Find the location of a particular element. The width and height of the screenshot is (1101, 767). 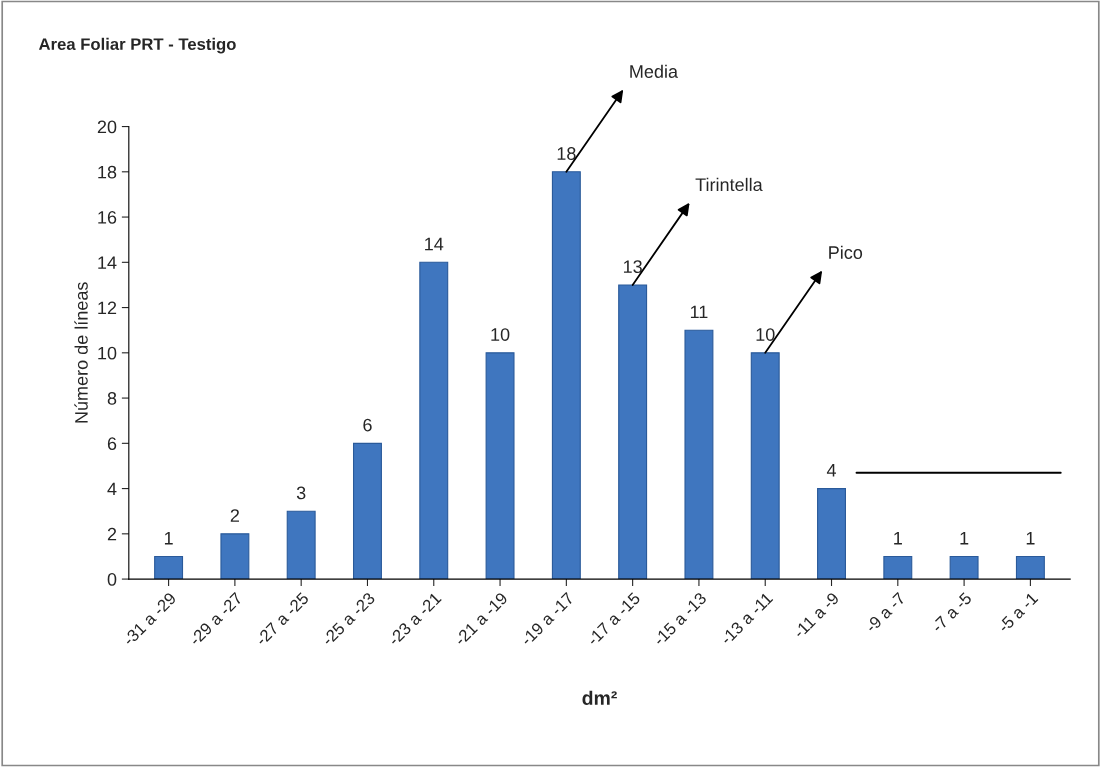

y-tick-label: 20 is located at coordinates (107, 127).